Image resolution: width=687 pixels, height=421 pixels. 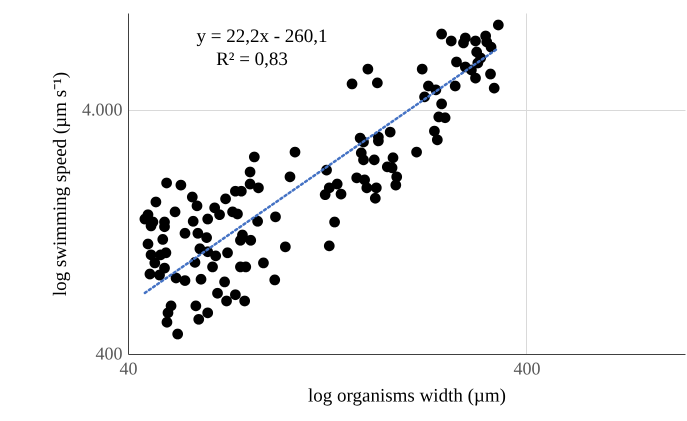 What do you see at coordinates (102, 110) in the screenshot?
I see `y-tick-label: 4.000` at bounding box center [102, 110].